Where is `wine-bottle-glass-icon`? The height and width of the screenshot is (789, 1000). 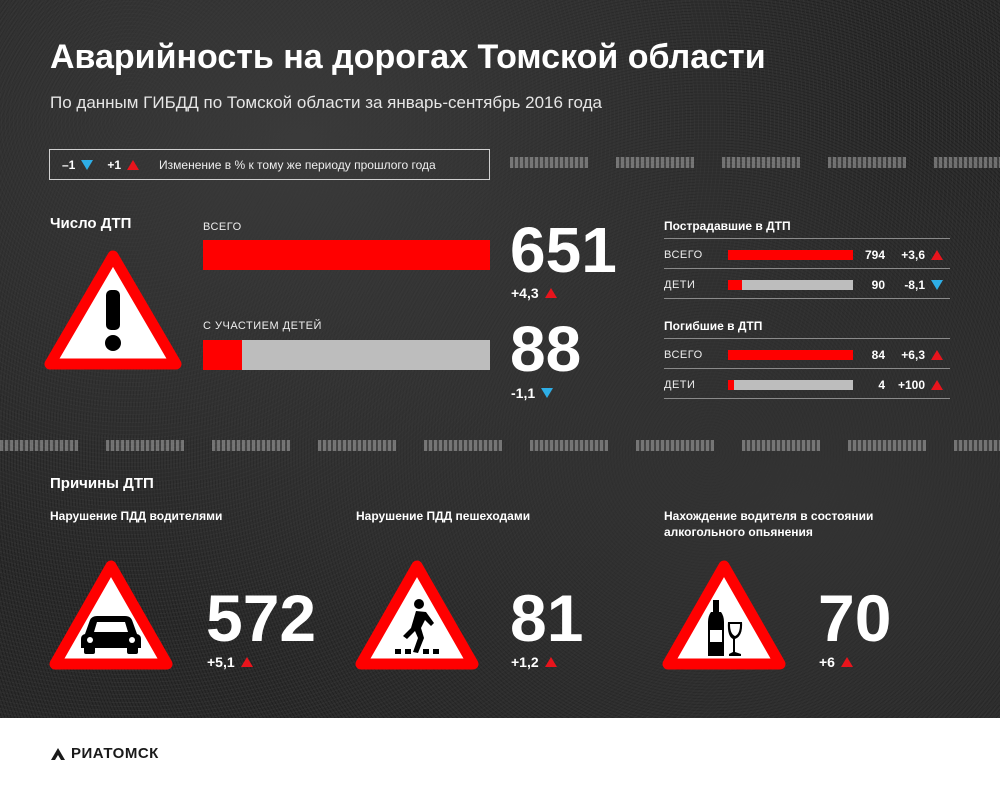
wine-bottle-glass-icon is located at coordinates (724, 615).